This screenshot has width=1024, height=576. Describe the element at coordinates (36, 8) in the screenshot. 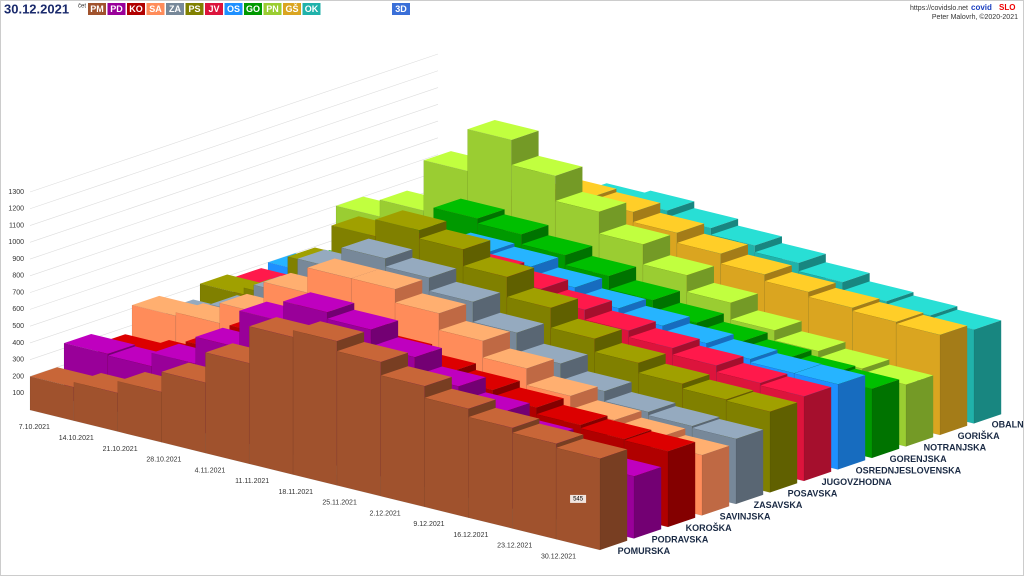

I see `date: 30.12.2021` at that location.